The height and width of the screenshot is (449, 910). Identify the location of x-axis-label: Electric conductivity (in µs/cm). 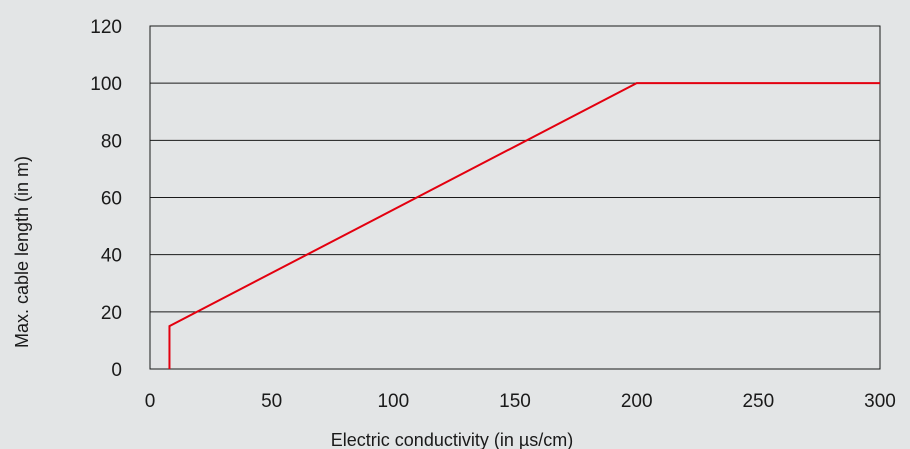
(452, 439).